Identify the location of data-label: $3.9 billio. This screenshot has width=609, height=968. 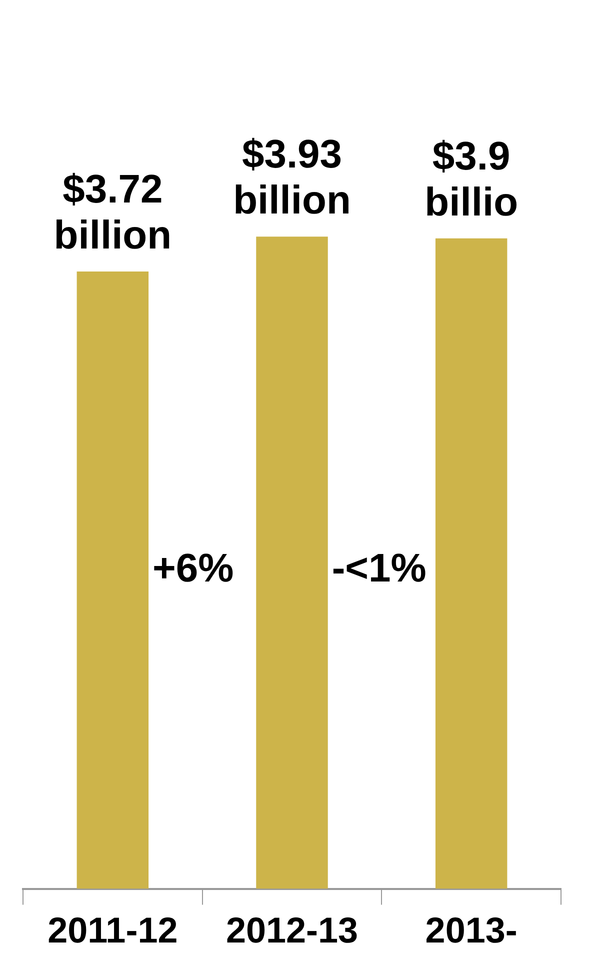
(471, 179).